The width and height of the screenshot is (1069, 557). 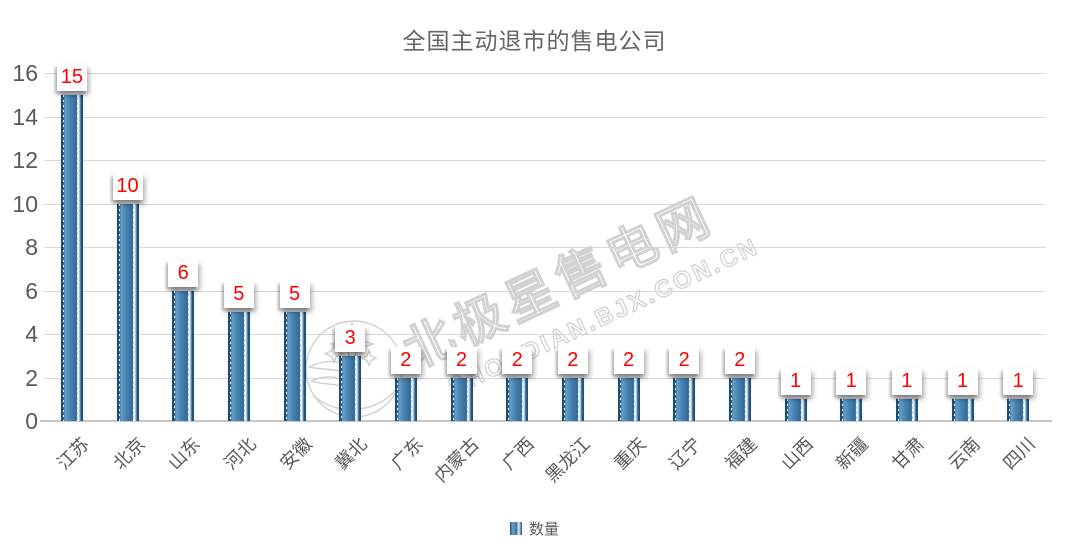 I want to click on y-axis-tick-label: 10, so click(x=25, y=203).